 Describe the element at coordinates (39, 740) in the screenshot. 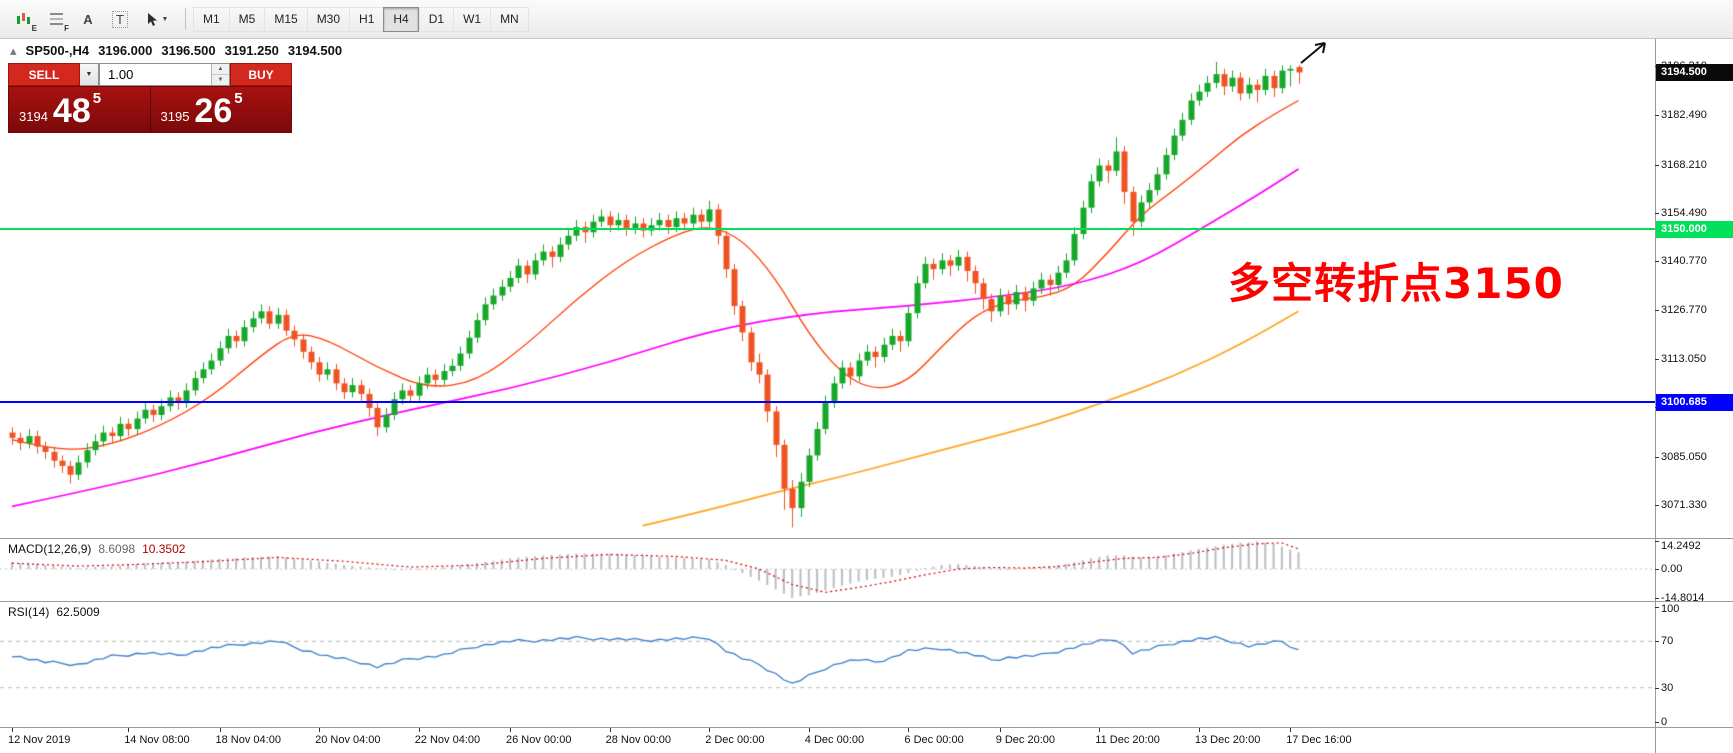

I see `time-tick-label: 12 Nov 2019` at that location.